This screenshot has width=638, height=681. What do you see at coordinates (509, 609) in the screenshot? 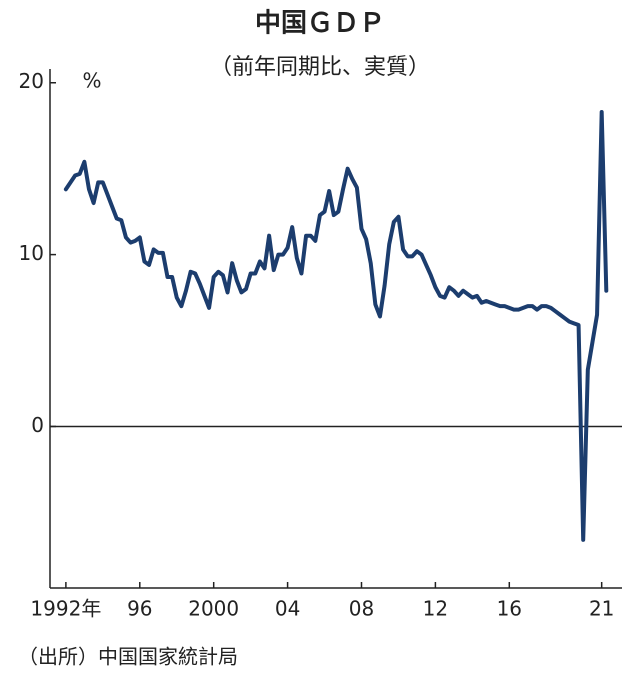
I see `x-tick-label: 16` at bounding box center [509, 609].